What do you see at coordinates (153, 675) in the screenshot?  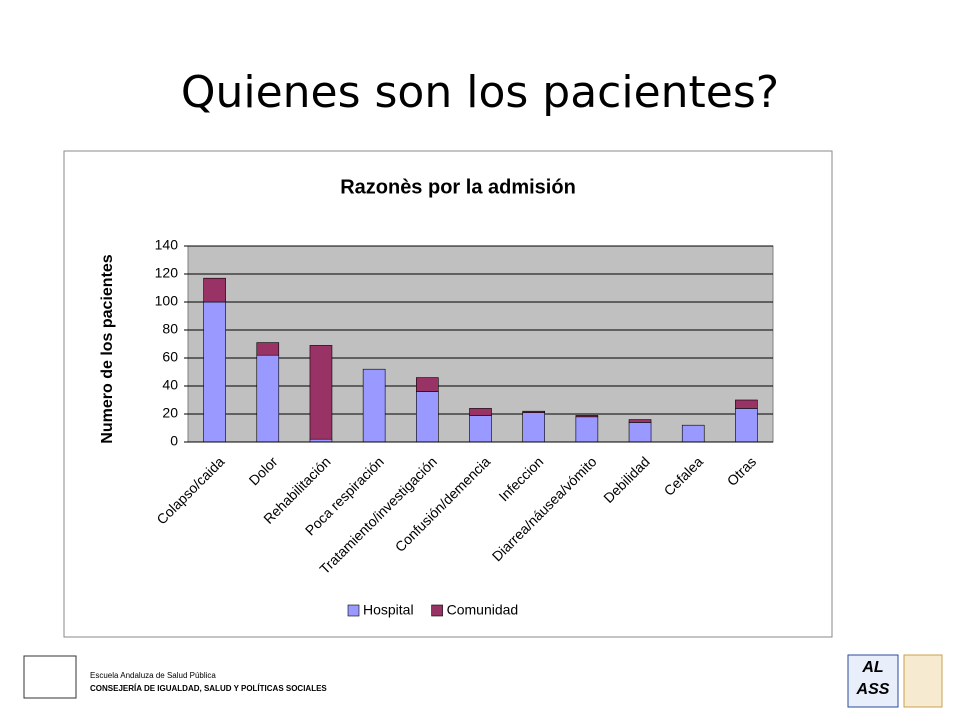 I see `footer-text: Escuela Andaluza de Salud Pública` at bounding box center [153, 675].